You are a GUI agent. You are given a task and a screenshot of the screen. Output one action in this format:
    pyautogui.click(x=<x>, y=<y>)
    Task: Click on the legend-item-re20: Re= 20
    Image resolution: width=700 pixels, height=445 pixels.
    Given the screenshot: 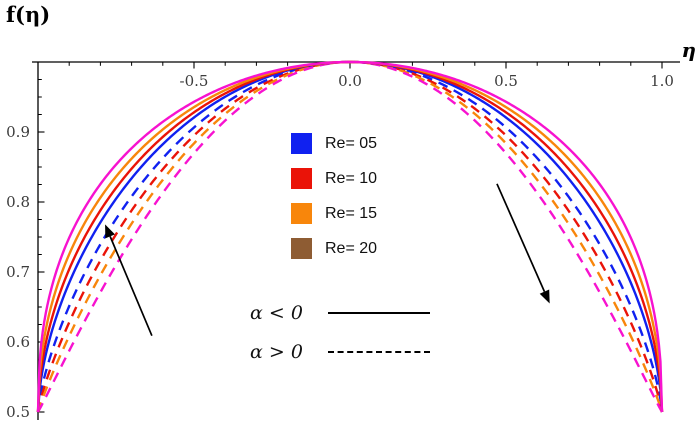 What is the action you would take?
    pyautogui.click(x=334, y=248)
    